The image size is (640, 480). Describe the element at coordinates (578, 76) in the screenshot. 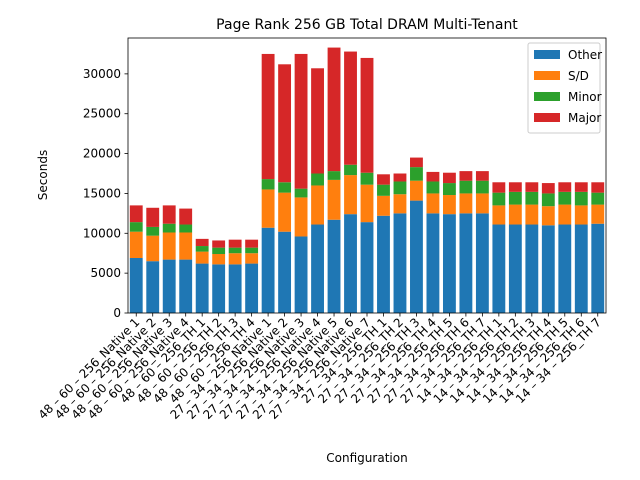

I see `legend-label: S/D` at that location.